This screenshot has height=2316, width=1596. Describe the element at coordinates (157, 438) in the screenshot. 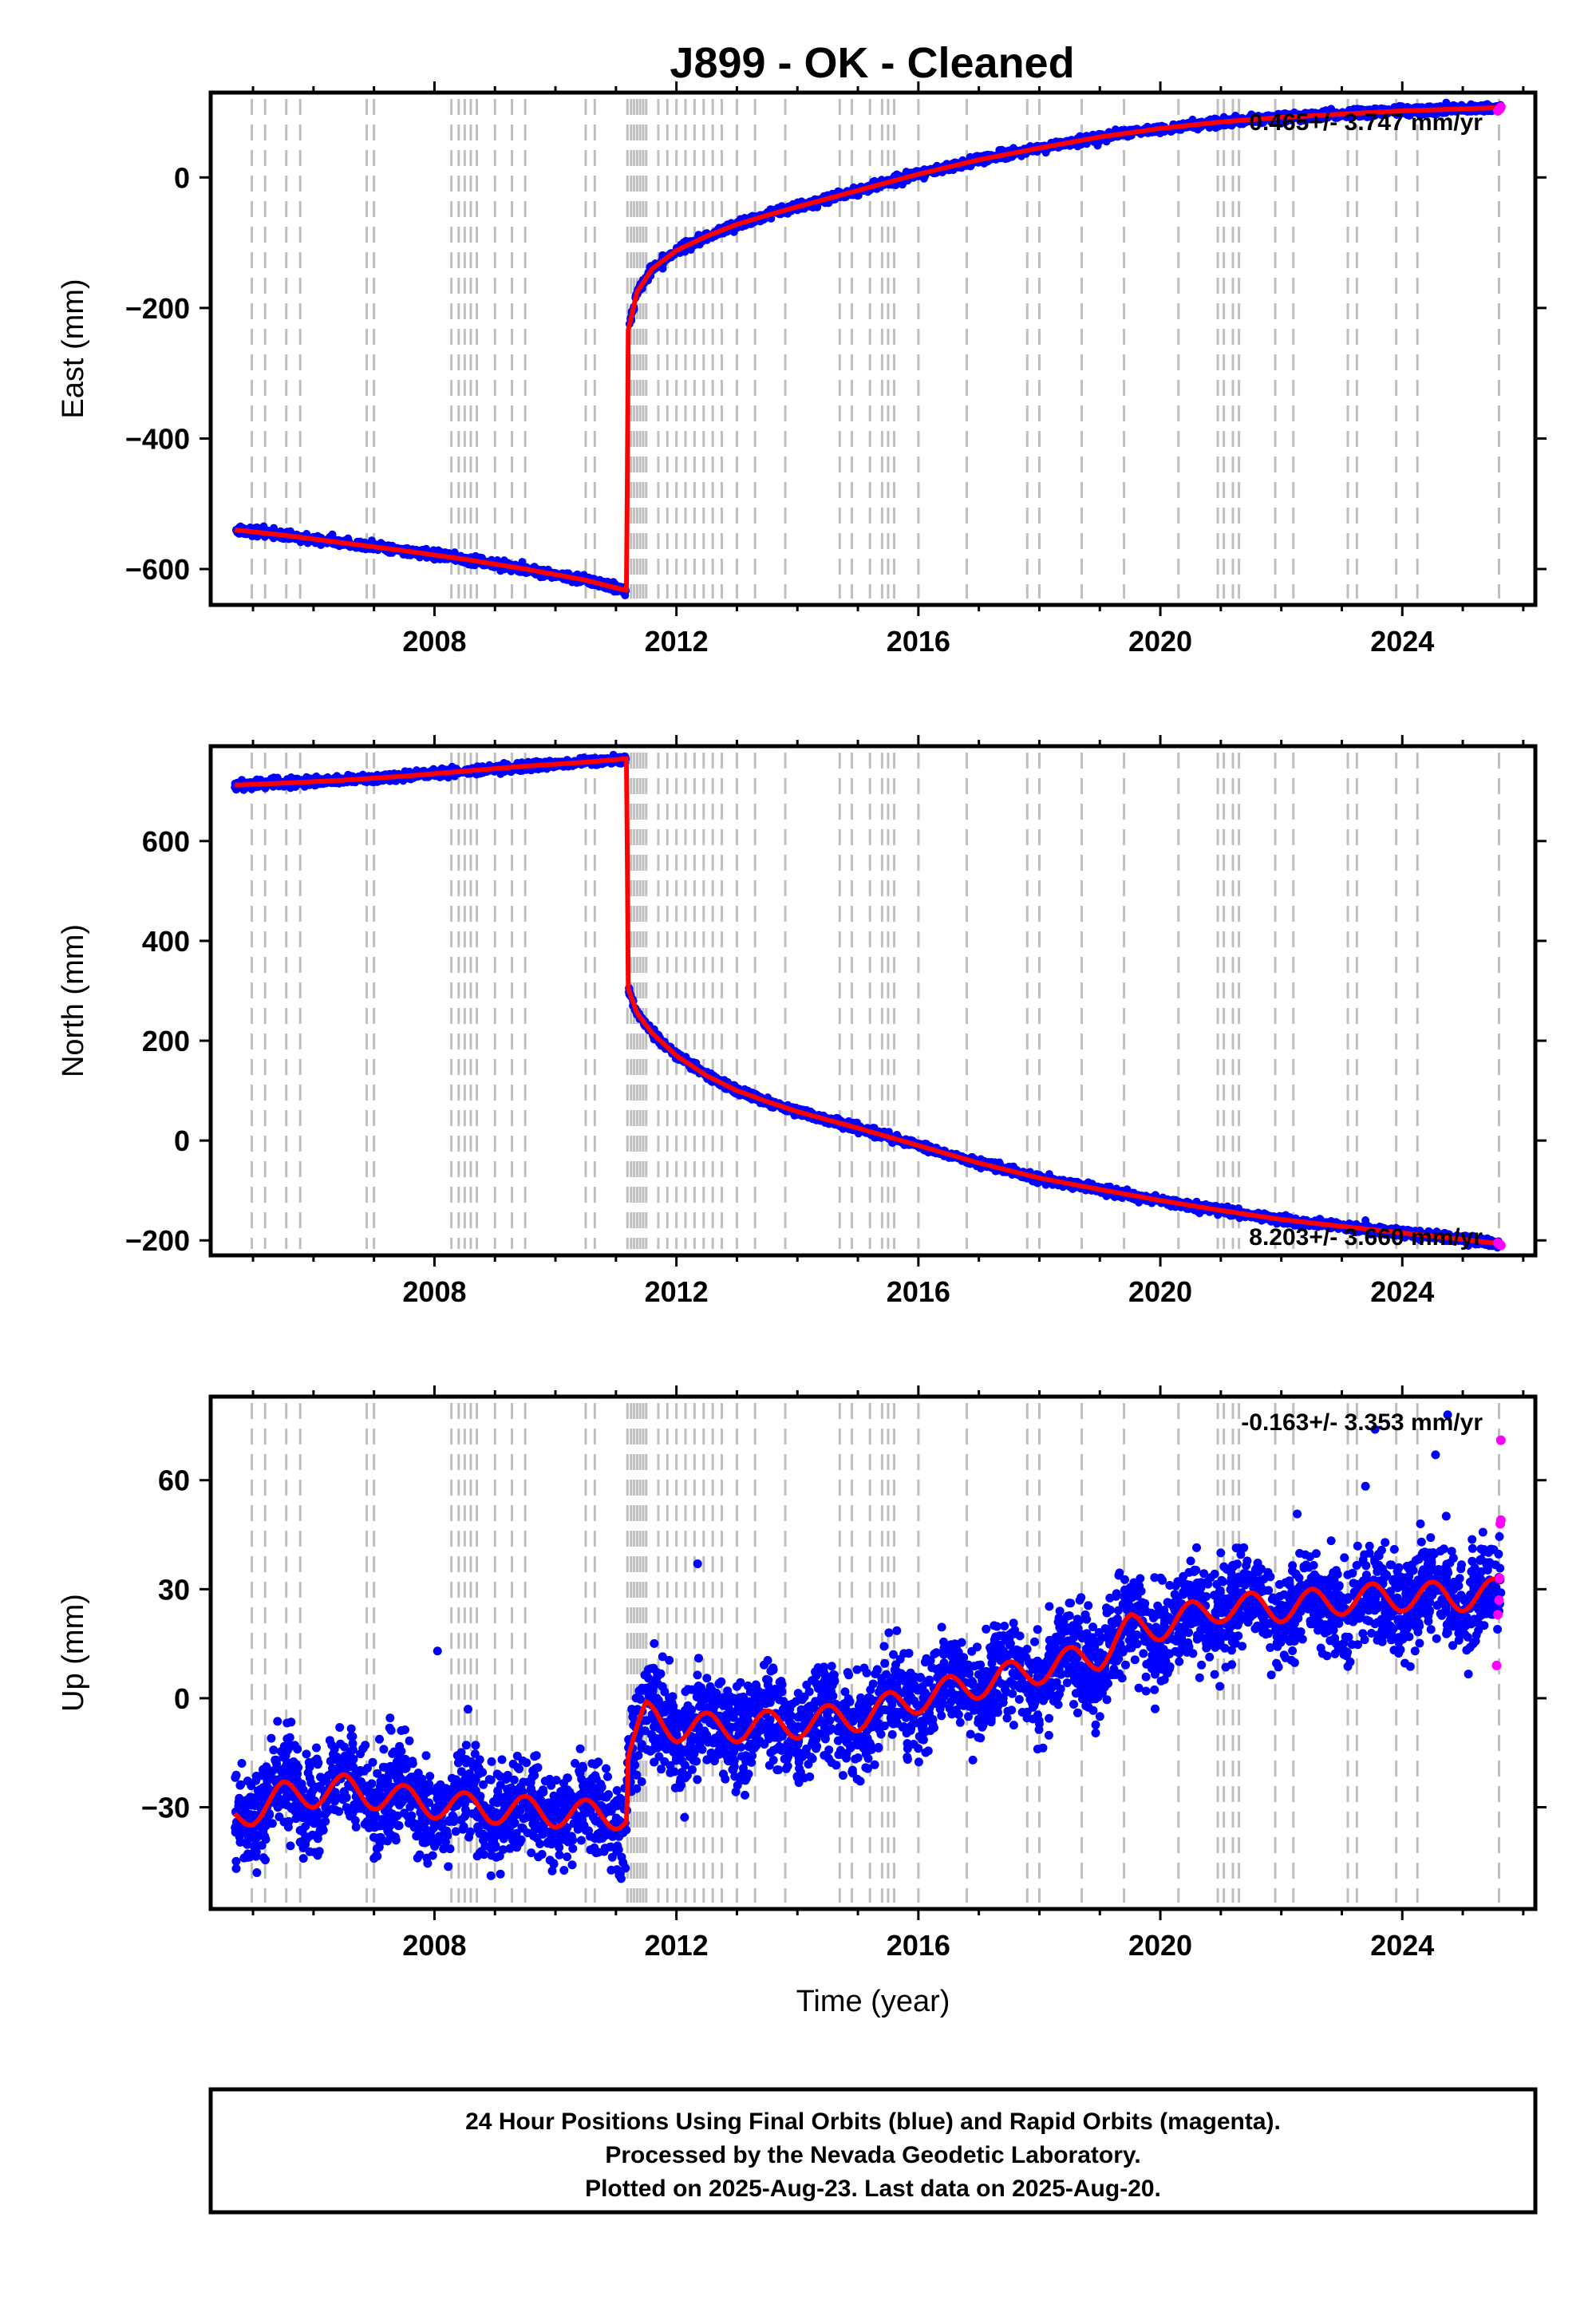

I see `y-tick-label: −400` at that location.